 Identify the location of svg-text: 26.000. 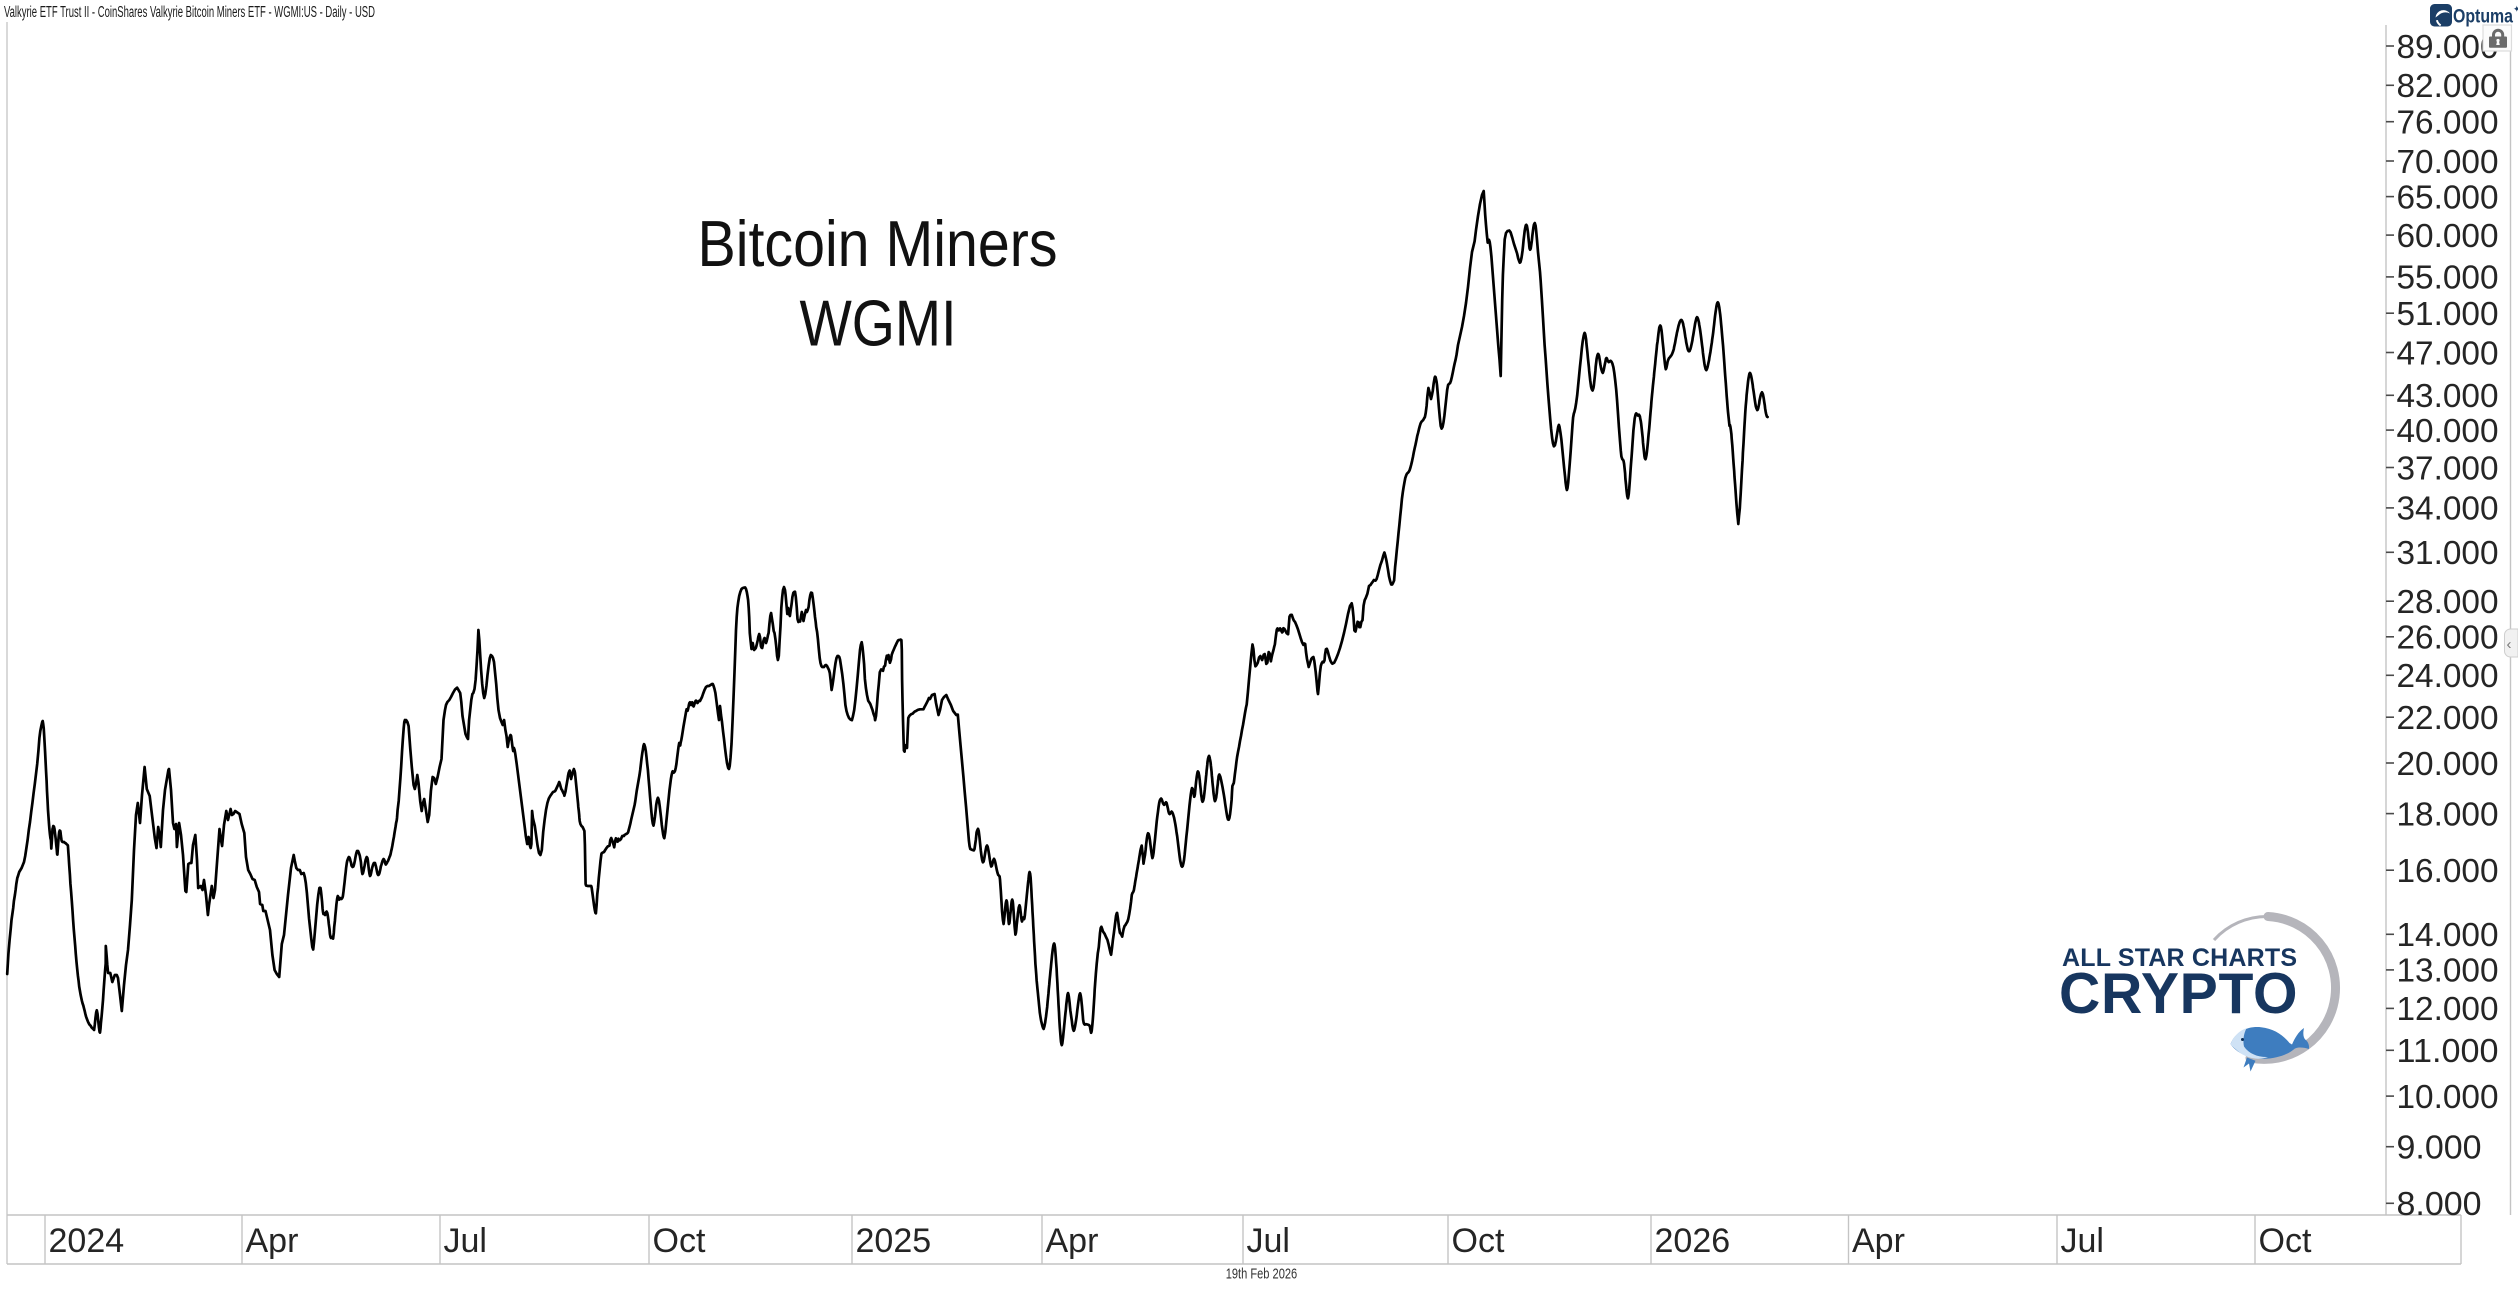
(2448, 637).